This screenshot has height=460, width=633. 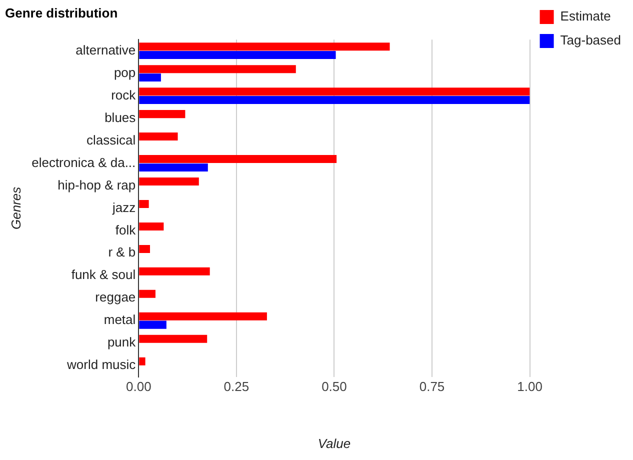 What do you see at coordinates (120, 320) in the screenshot?
I see `y-tick-label: metal` at bounding box center [120, 320].